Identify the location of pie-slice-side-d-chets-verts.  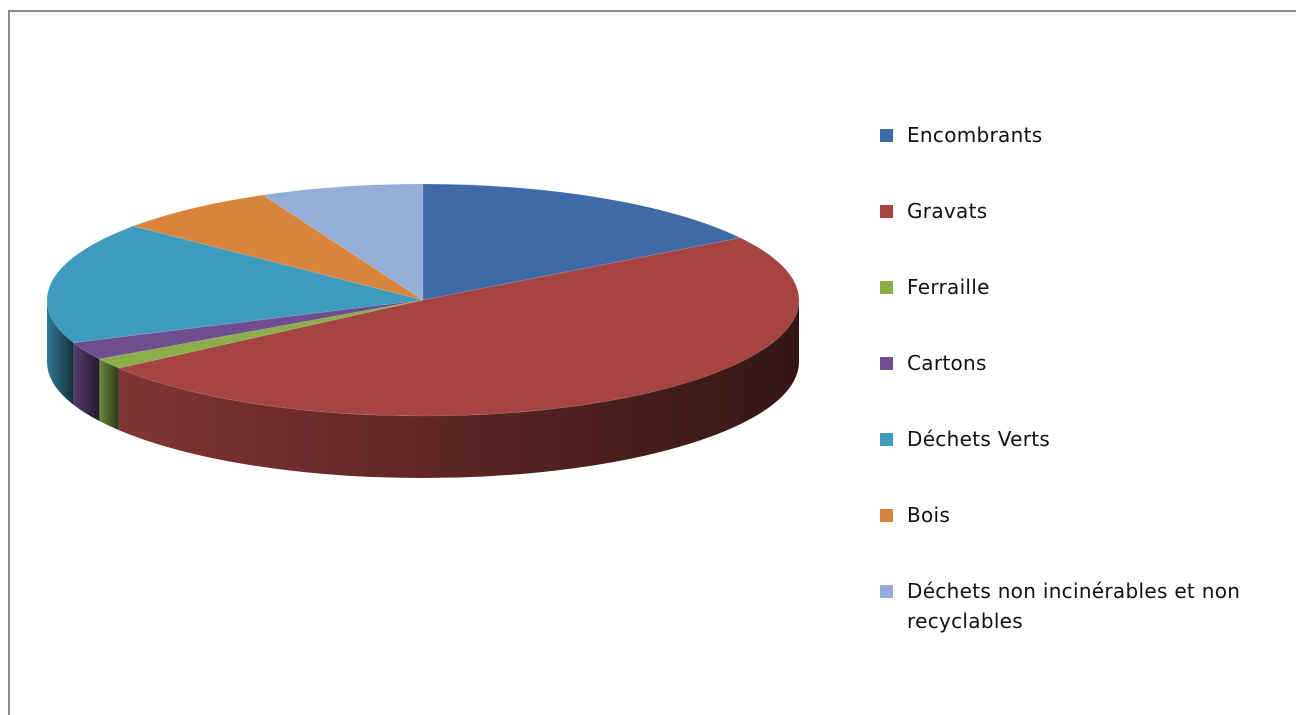
(60, 352).